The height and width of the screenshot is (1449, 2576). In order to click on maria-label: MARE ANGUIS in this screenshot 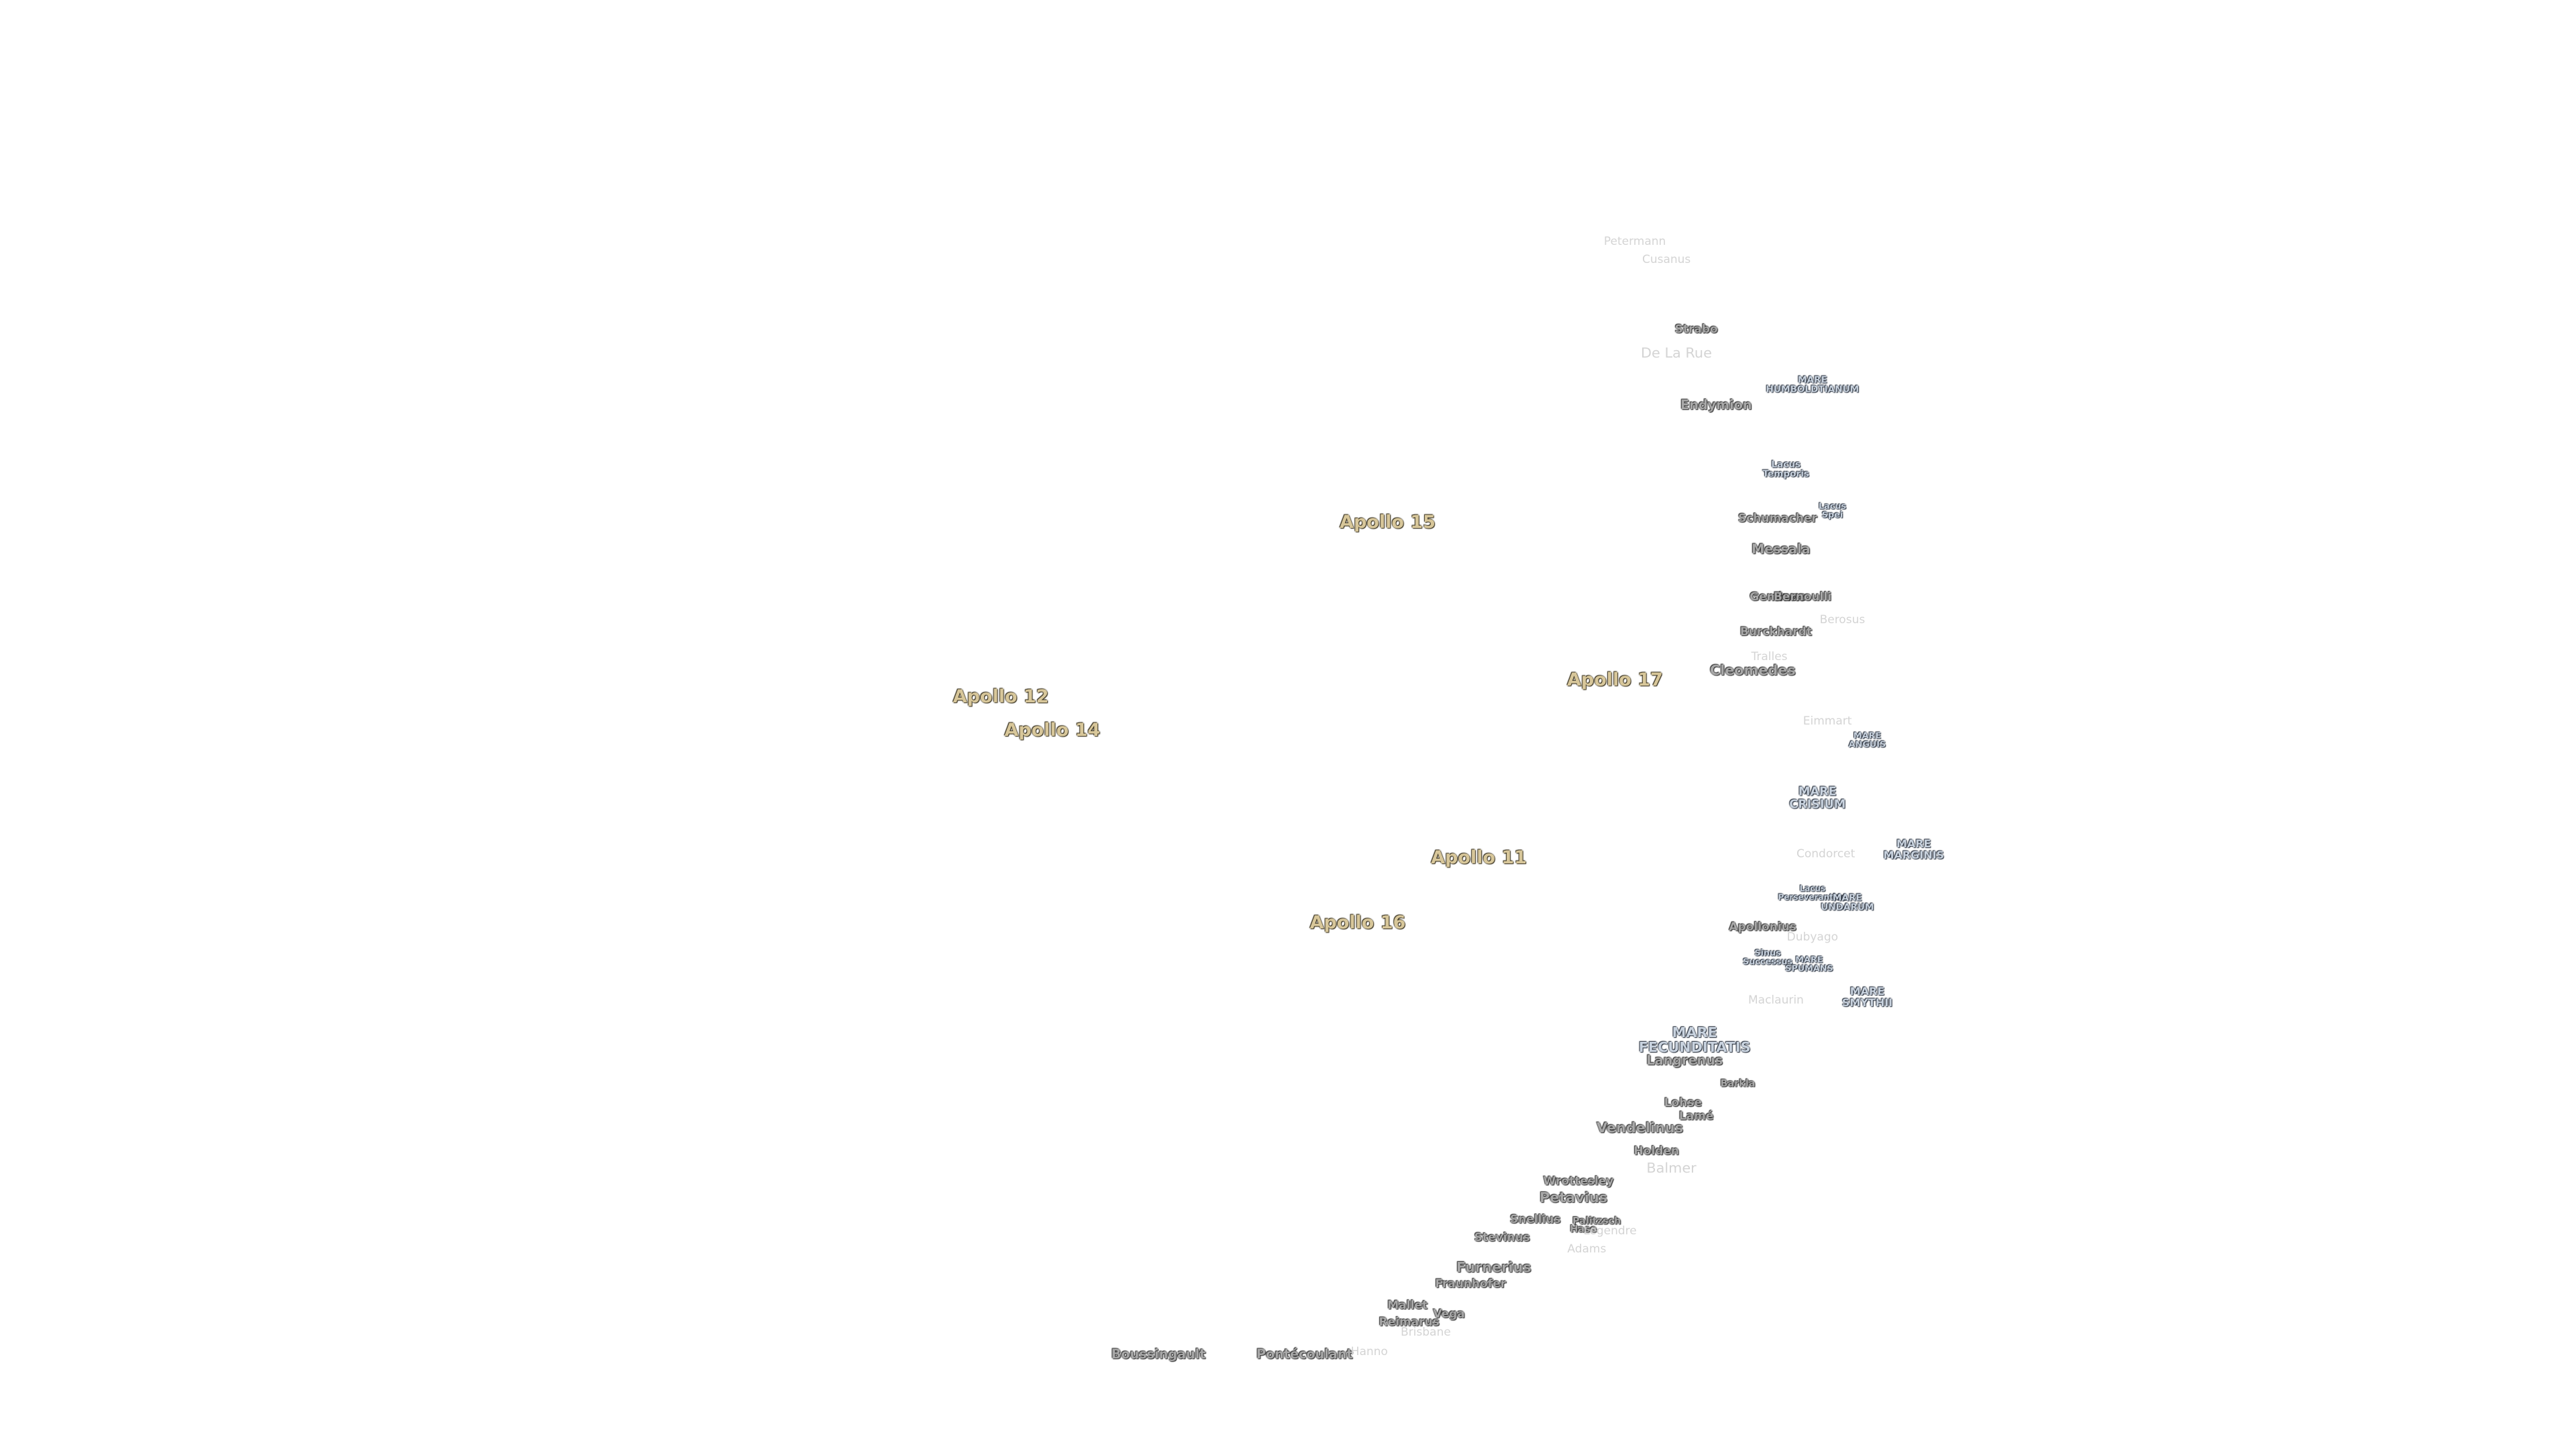, I will do `click(1867, 740)`.